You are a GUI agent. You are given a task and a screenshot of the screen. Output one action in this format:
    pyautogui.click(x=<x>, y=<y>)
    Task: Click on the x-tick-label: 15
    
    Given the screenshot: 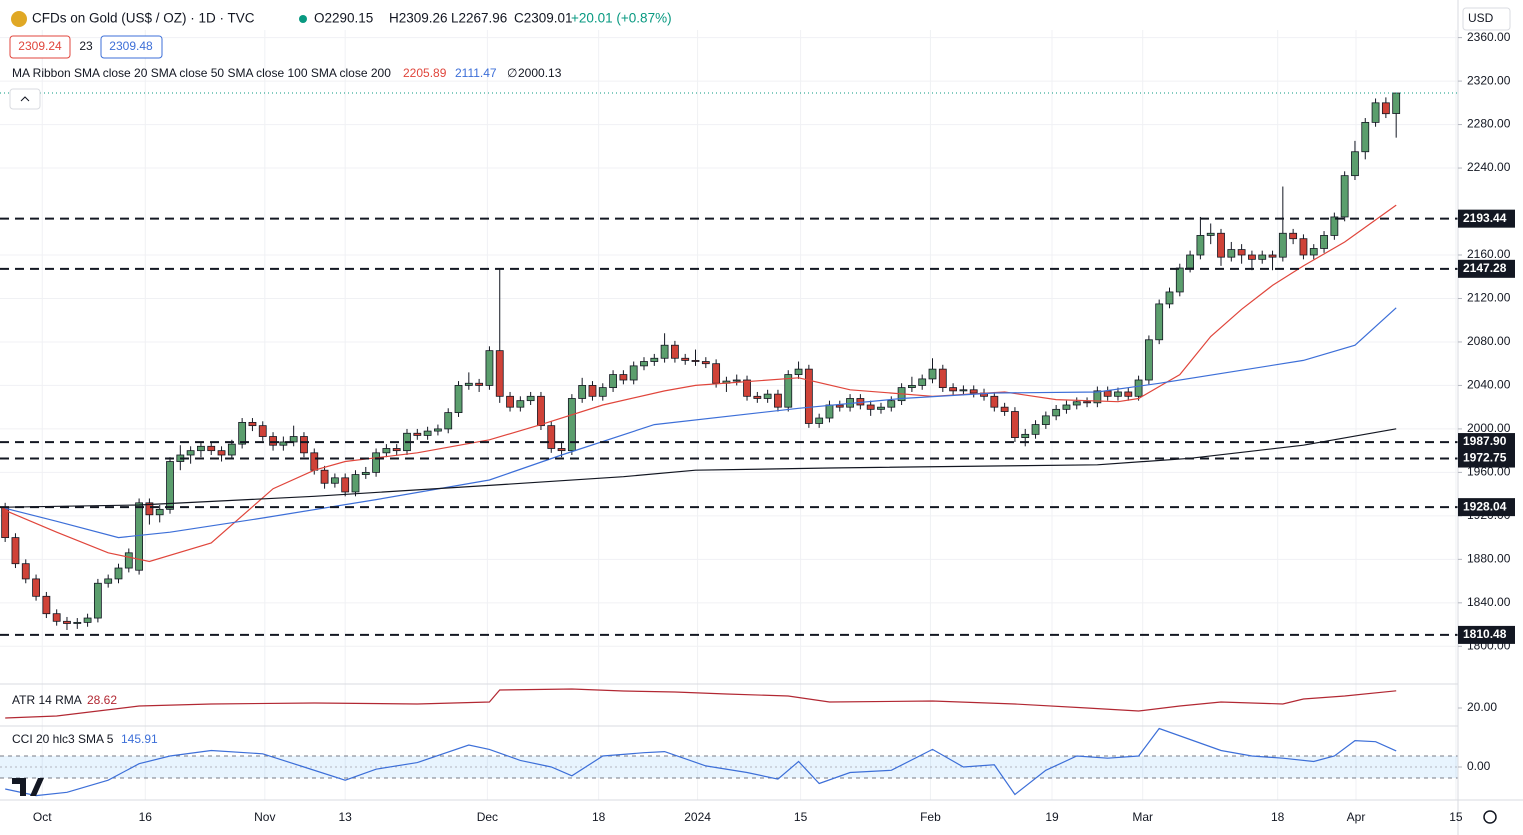 What is the action you would take?
    pyautogui.click(x=801, y=817)
    